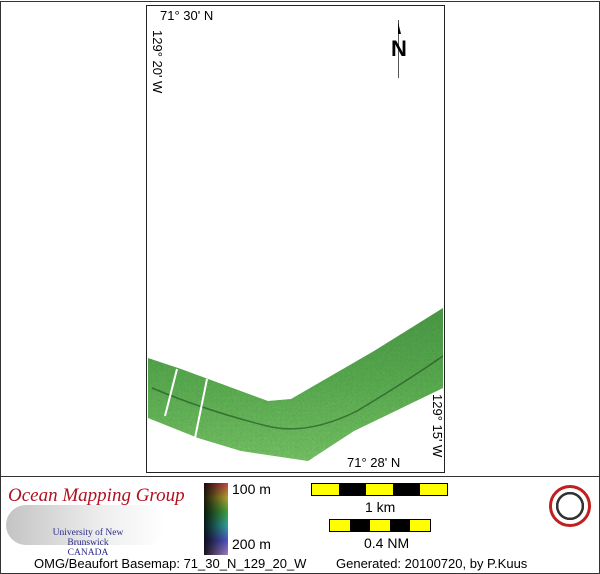 Image resolution: width=600 pixels, height=574 pixels. I want to click on scale-bar-km, so click(379, 489).